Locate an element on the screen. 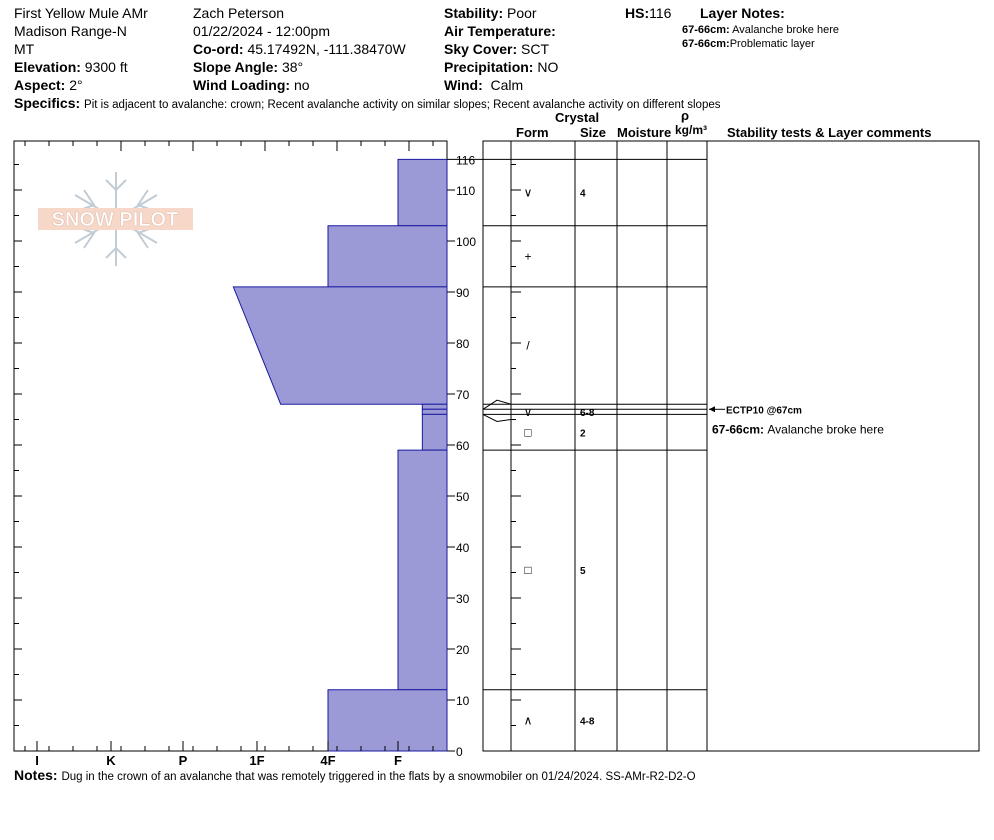 The height and width of the screenshot is (840, 994). crystal-size-6: 2 is located at coordinates (583, 433).